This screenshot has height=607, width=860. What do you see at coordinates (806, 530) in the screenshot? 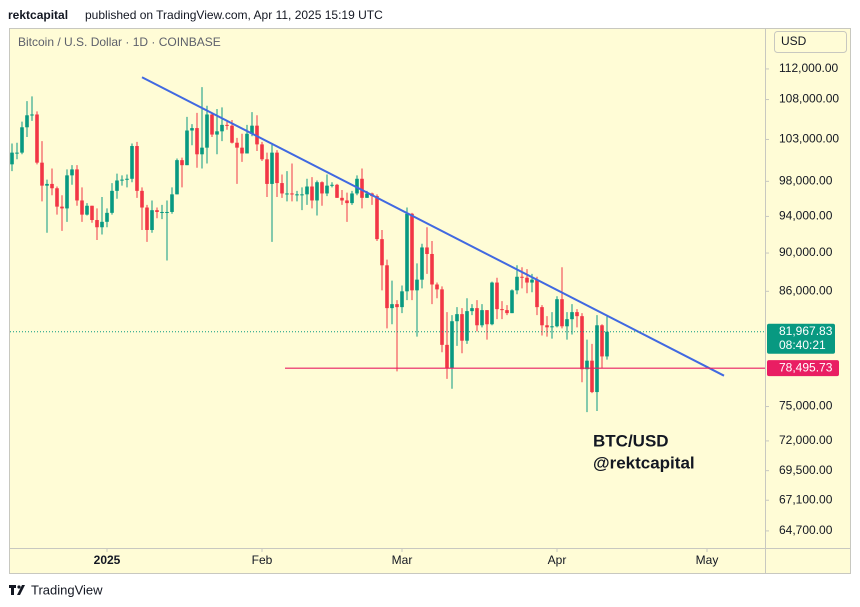
I see `y-tick-label: 64,700.00` at bounding box center [806, 530].